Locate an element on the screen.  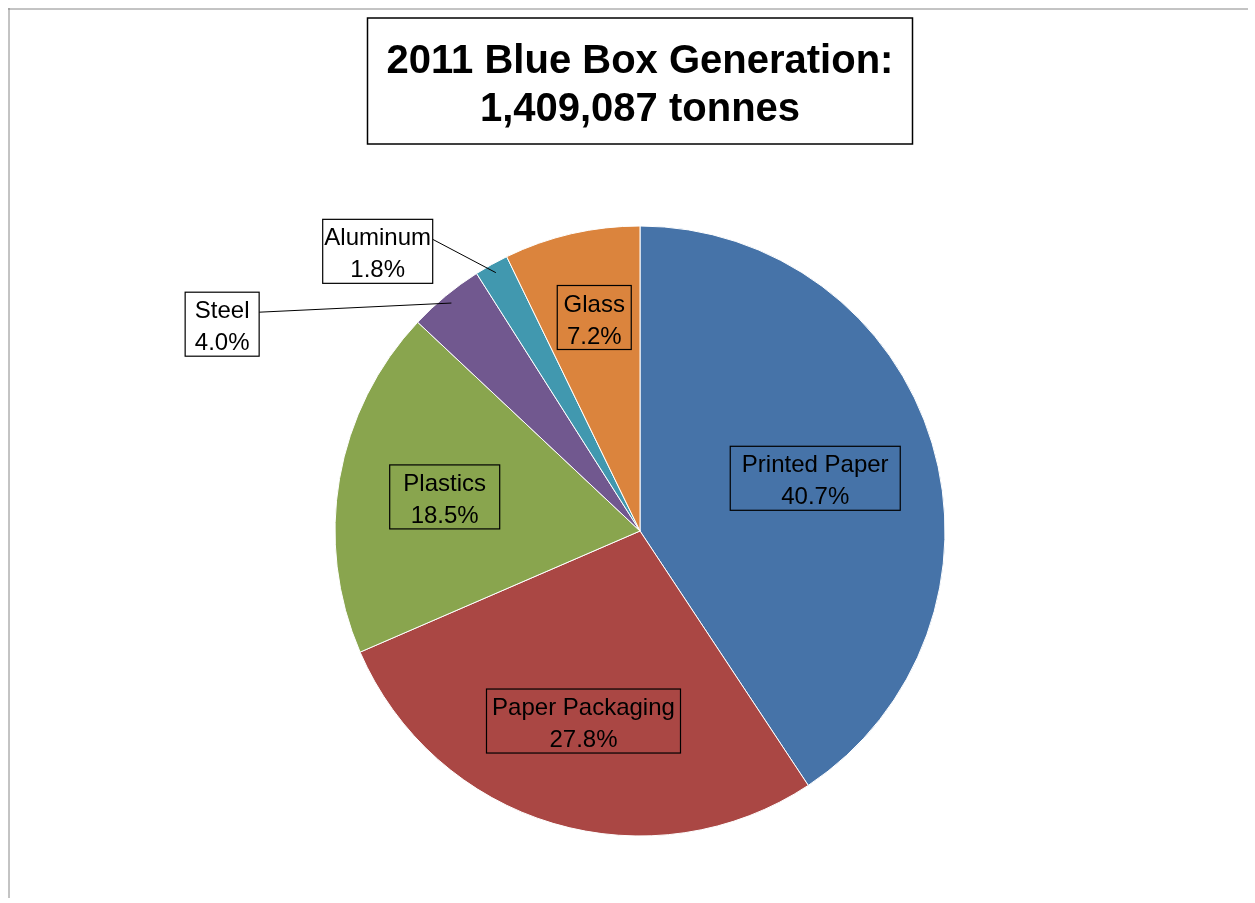
data-label: 18.5% is located at coordinates (444, 514).